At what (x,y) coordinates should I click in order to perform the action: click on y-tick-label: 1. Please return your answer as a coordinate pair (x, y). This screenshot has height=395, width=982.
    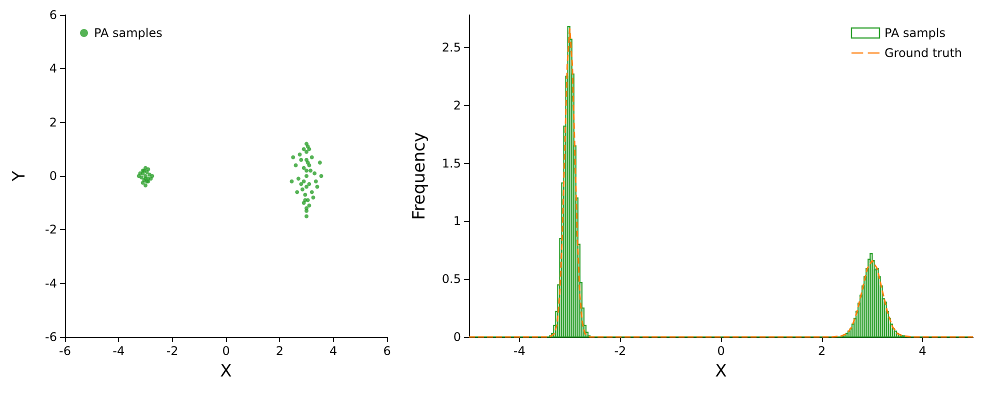
    Looking at the image, I should click on (457, 221).